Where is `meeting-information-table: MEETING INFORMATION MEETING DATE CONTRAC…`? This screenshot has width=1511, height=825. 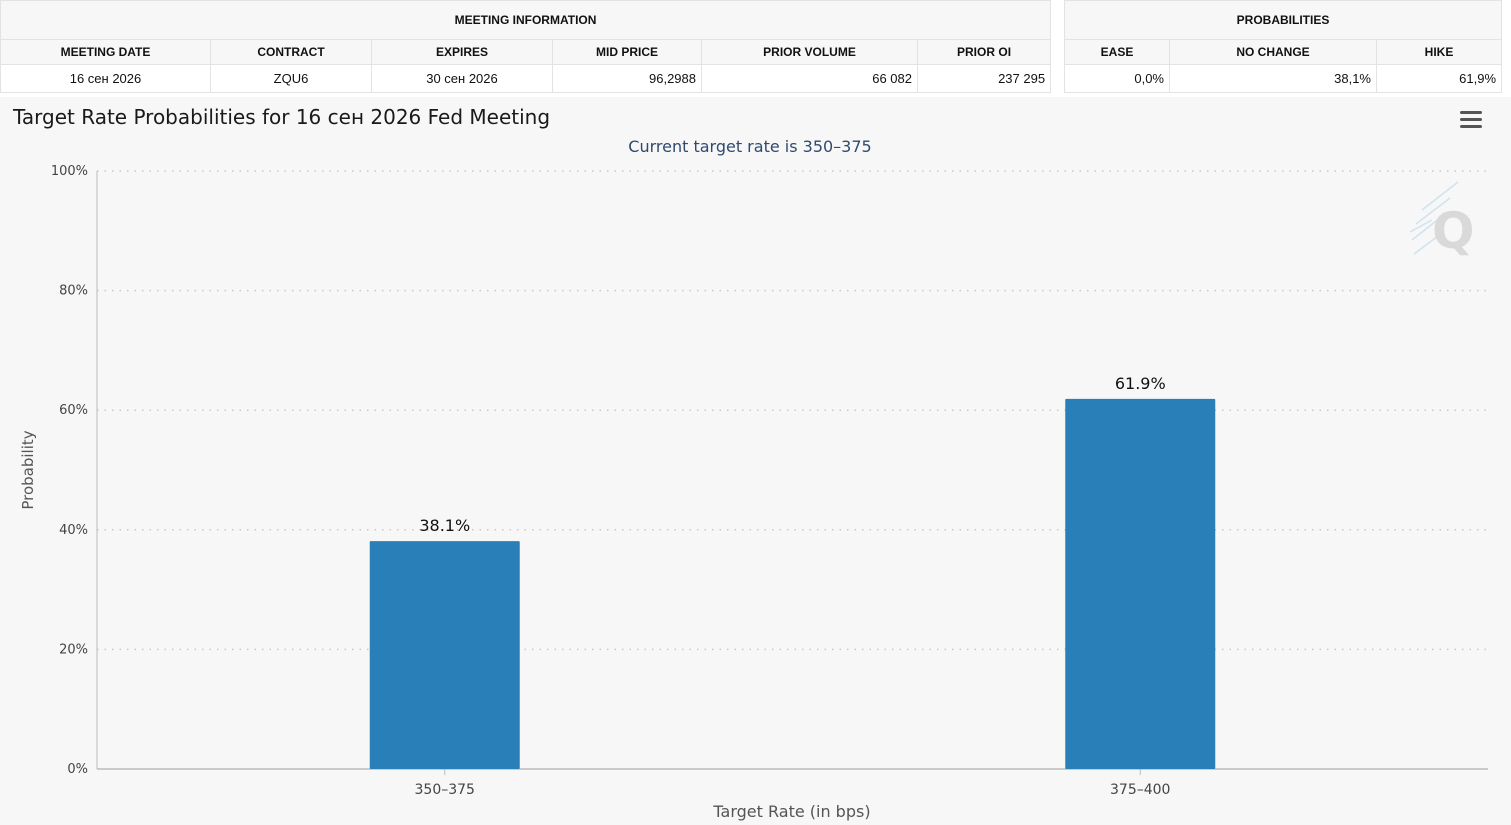
meeting-information-table: MEETING INFORMATION MEETING DATE CONTRAC… is located at coordinates (526, 46).